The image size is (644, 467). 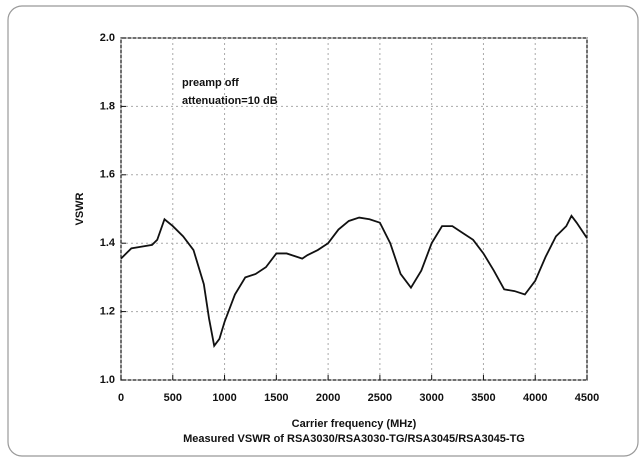 What do you see at coordinates (276, 398) in the screenshot?
I see `x-tick-label: 1500` at bounding box center [276, 398].